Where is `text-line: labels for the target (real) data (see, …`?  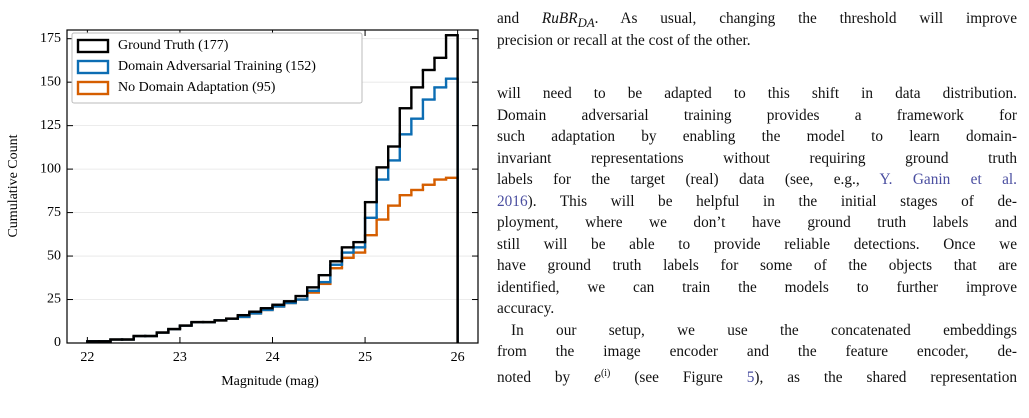 text-line: labels for the target (real) data (see, … is located at coordinates (757, 180).